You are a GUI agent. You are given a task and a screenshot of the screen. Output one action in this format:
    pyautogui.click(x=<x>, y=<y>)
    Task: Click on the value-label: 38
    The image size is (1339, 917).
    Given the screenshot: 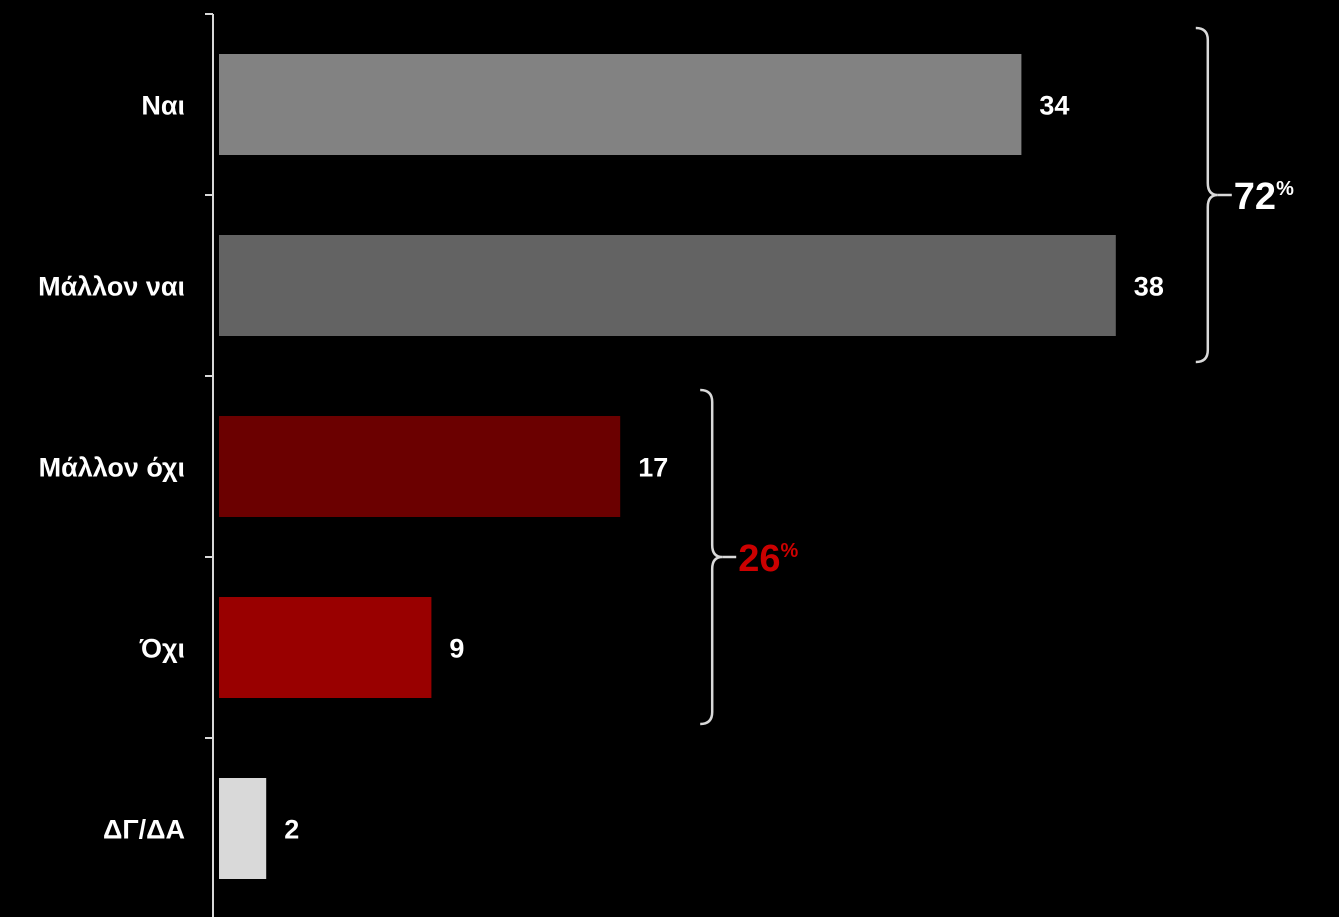 What is the action you would take?
    pyautogui.click(x=1149, y=287)
    